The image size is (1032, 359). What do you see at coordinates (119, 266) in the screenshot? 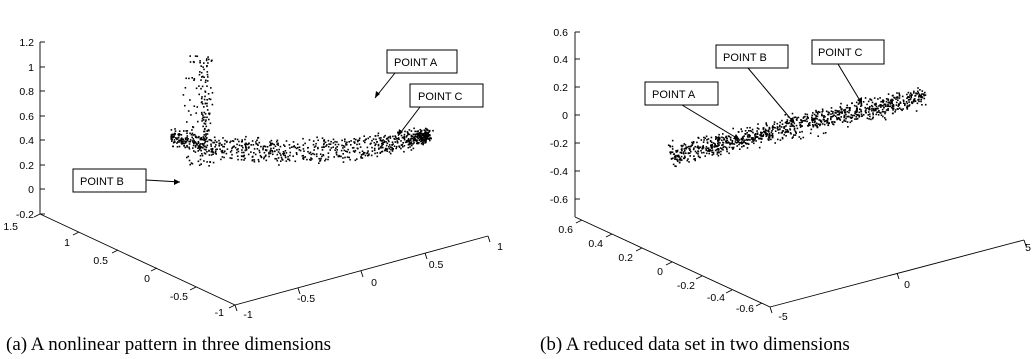
I see `panel-a-y-ticks: 1.5 1 0.5 0 -0.5 -1` at bounding box center [119, 266].